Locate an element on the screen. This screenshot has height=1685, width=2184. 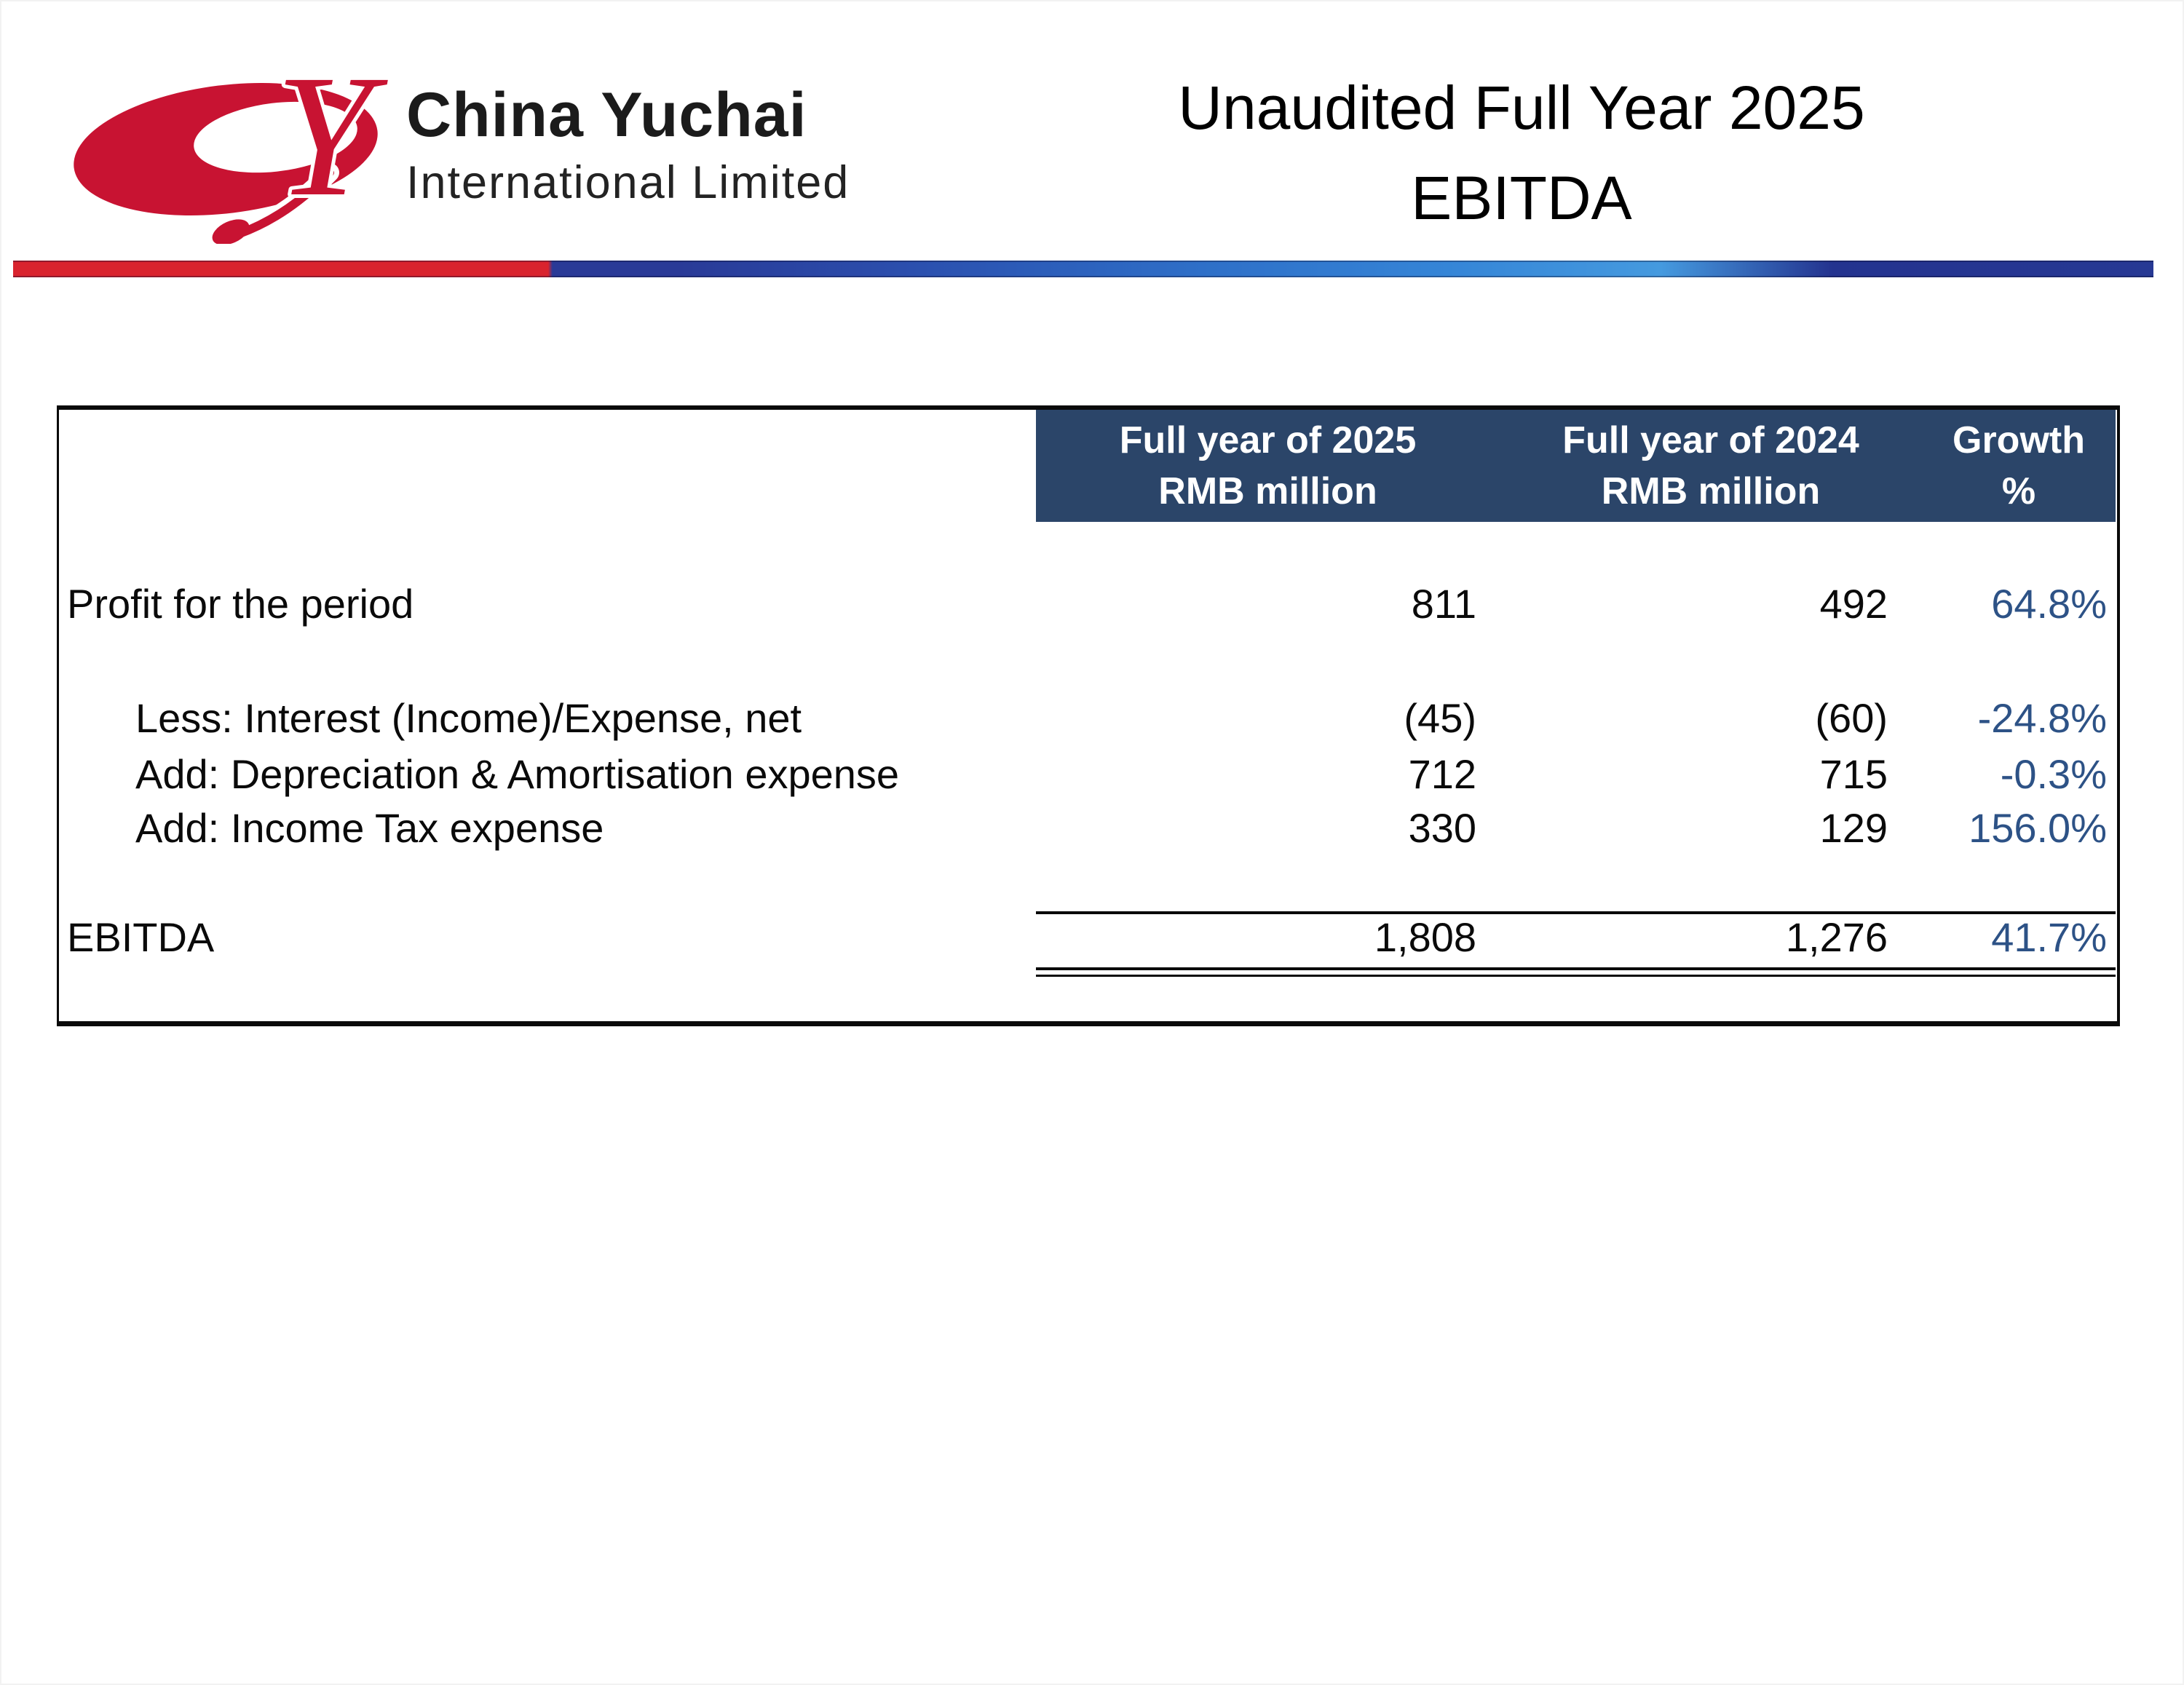
row-label: Add: Income Tax expense is located at coordinates (369, 828).